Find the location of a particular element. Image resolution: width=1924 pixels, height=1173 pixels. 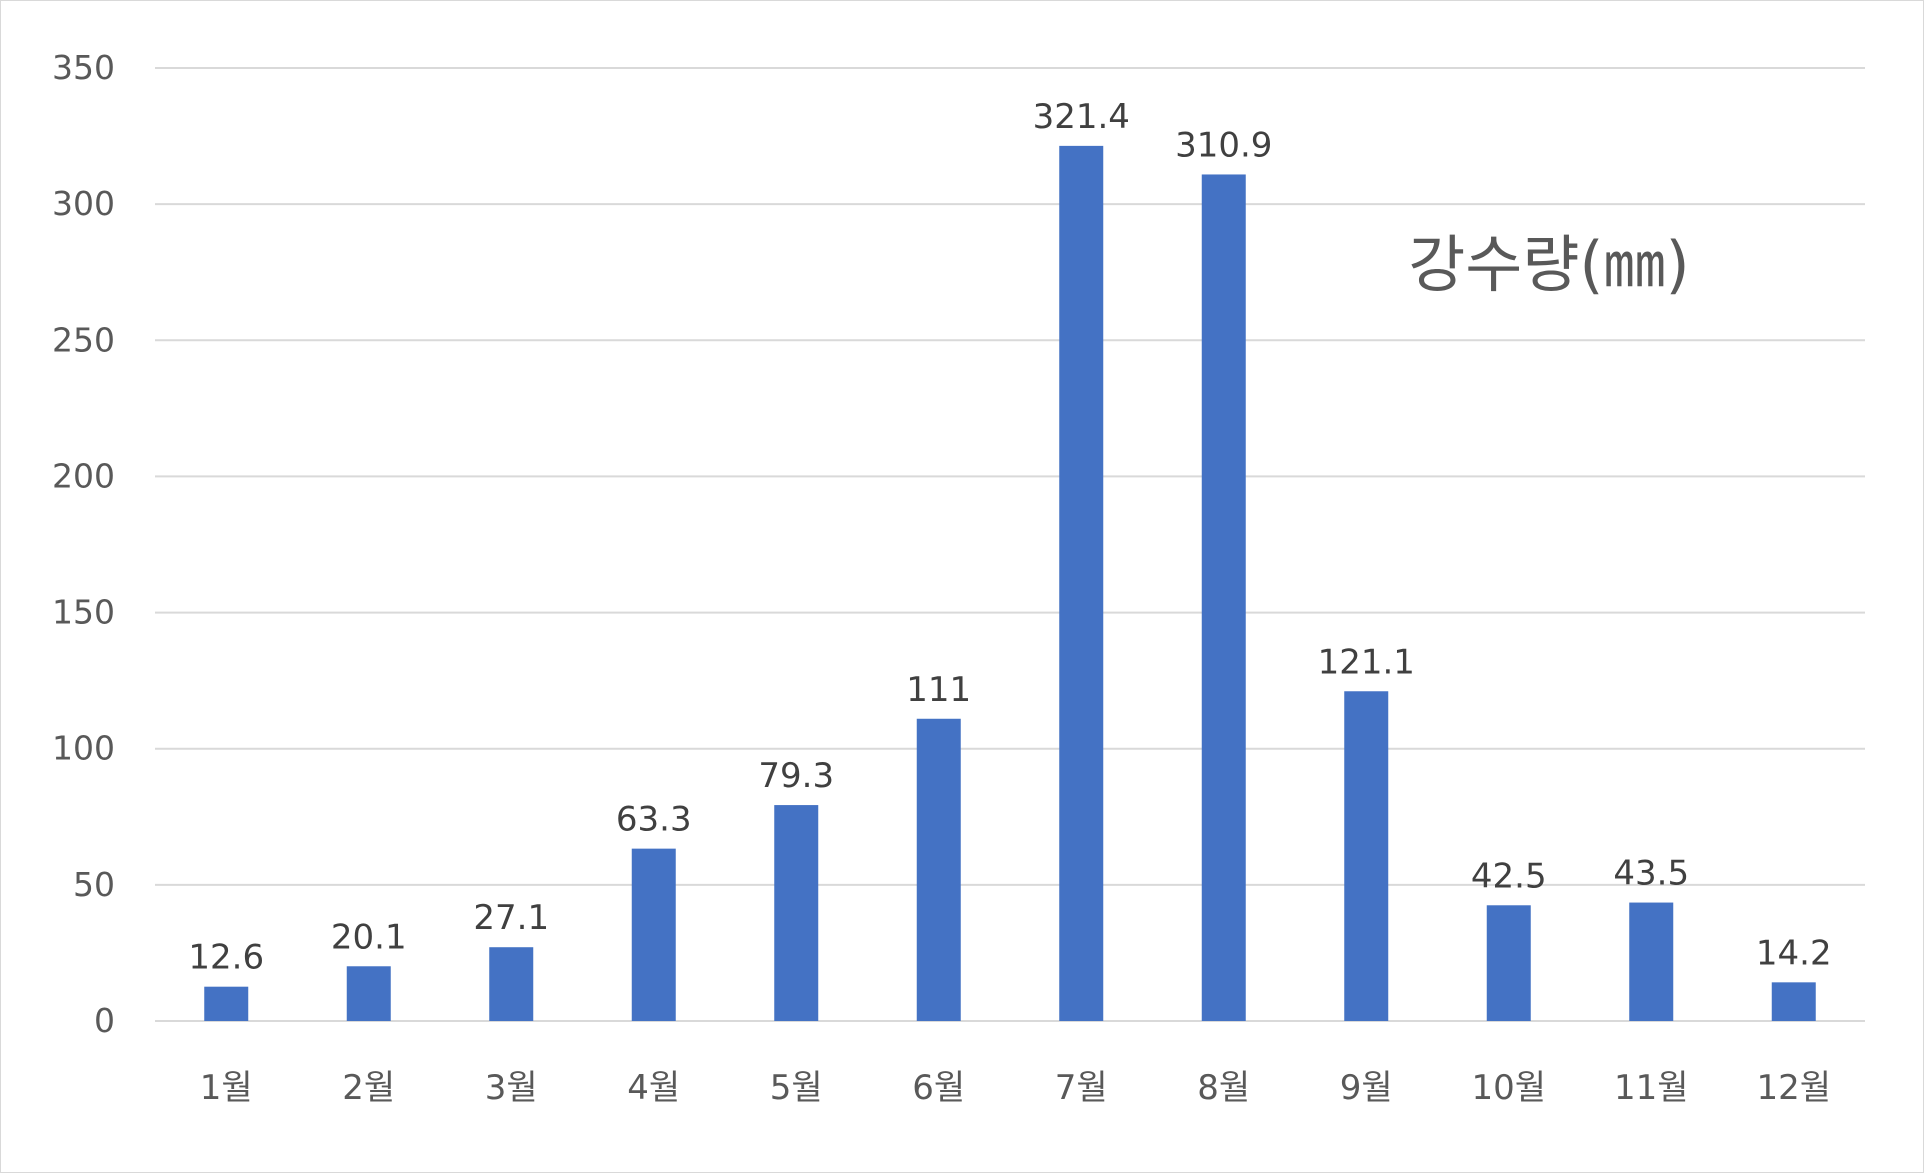

x-axis-labels: 1월 2월 3월 4월 5월 6월 7월 8월 9월 10월 11월 12월 is located at coordinates (1015, 1088).